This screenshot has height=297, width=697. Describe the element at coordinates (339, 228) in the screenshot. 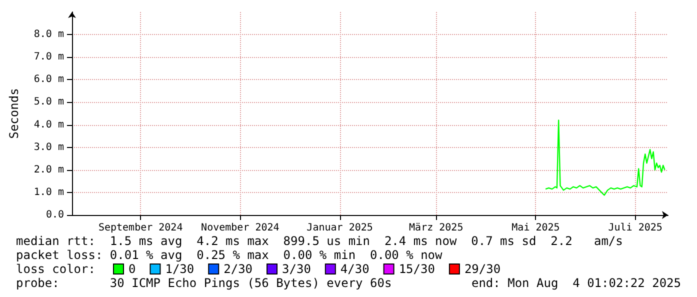

I see `x-tick-label: Januar 2025` at that location.